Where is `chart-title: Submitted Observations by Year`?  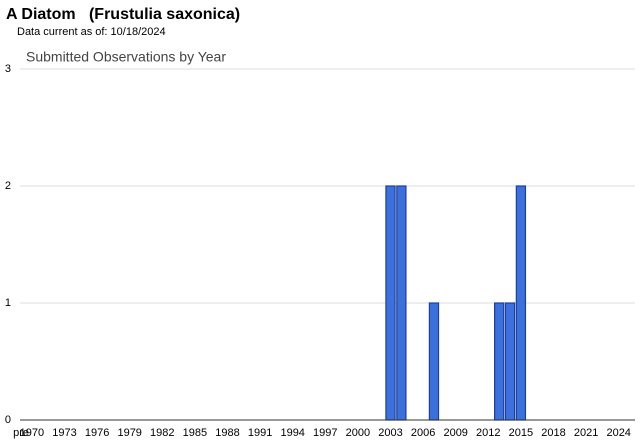 chart-title: Submitted Observations by Year is located at coordinates (126, 57).